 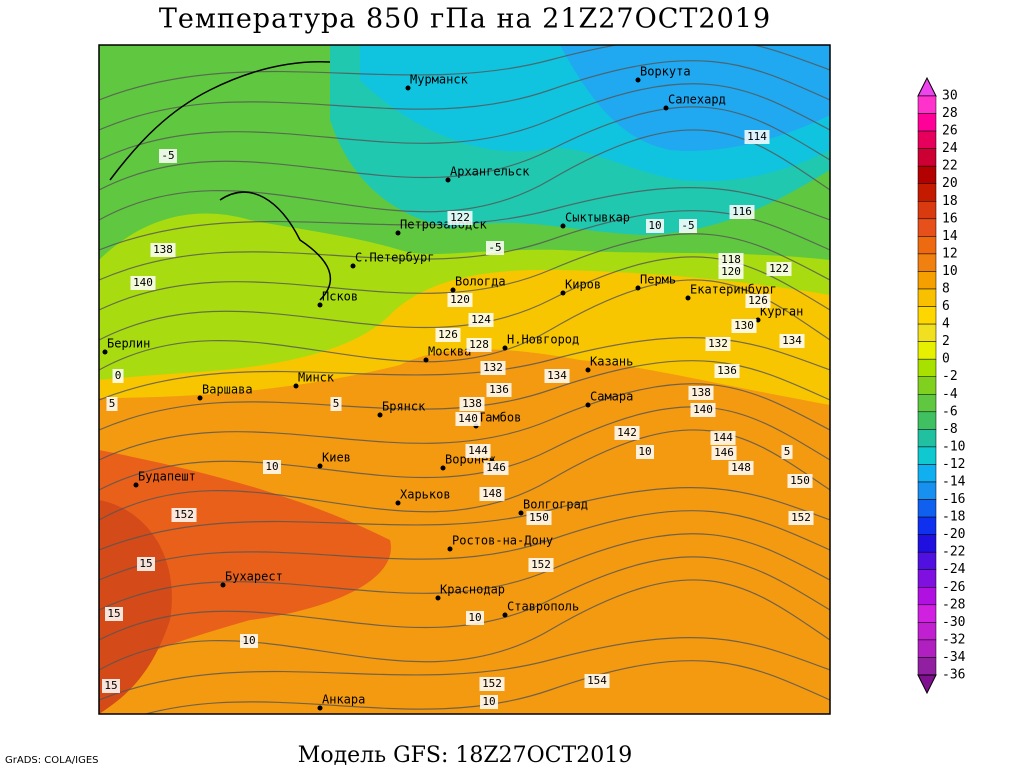 What do you see at coordinates (611, 362) in the screenshot?
I see `city-label: Казань` at bounding box center [611, 362].